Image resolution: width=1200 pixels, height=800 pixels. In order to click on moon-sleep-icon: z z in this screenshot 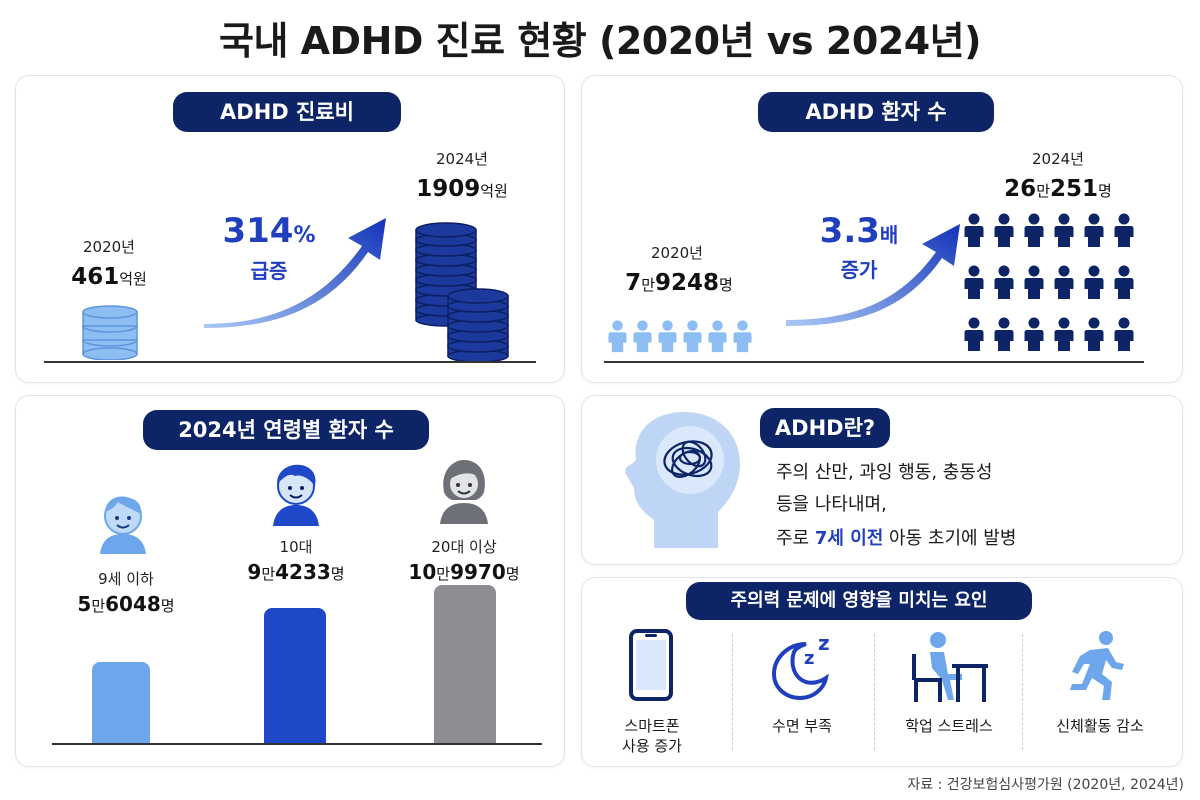, I will do `click(800, 665)`.